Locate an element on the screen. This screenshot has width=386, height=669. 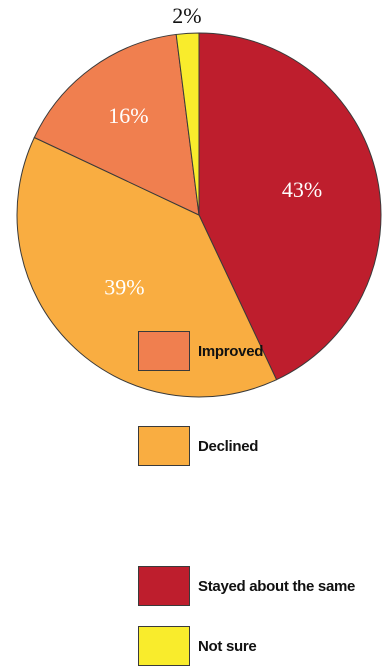
legend-label-not-sure: Not sure is located at coordinates (227, 646).